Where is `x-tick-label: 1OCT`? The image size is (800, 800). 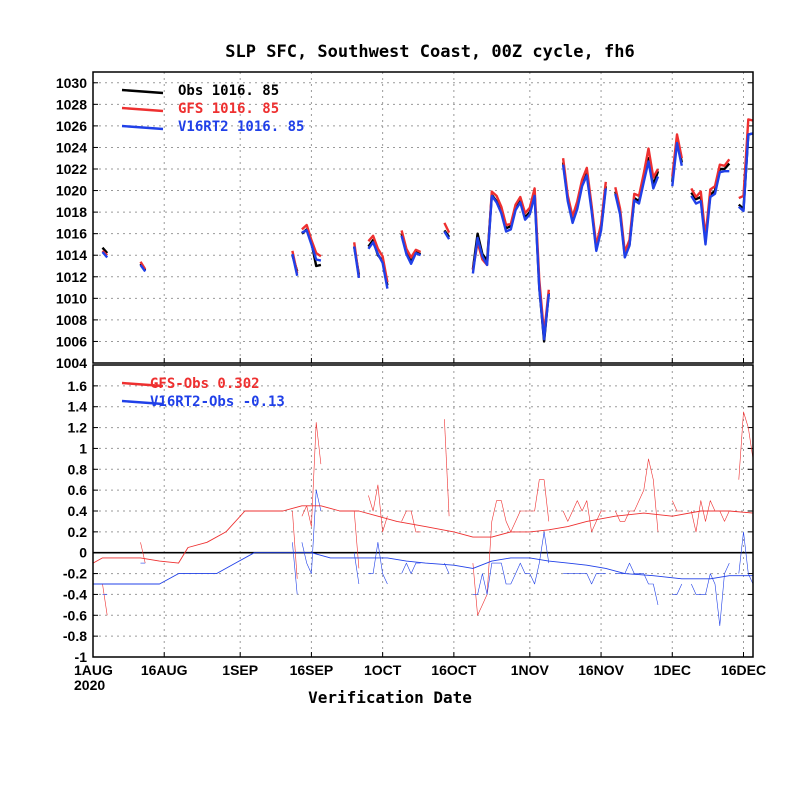
x-tick-label: 1OCT is located at coordinates (383, 670).